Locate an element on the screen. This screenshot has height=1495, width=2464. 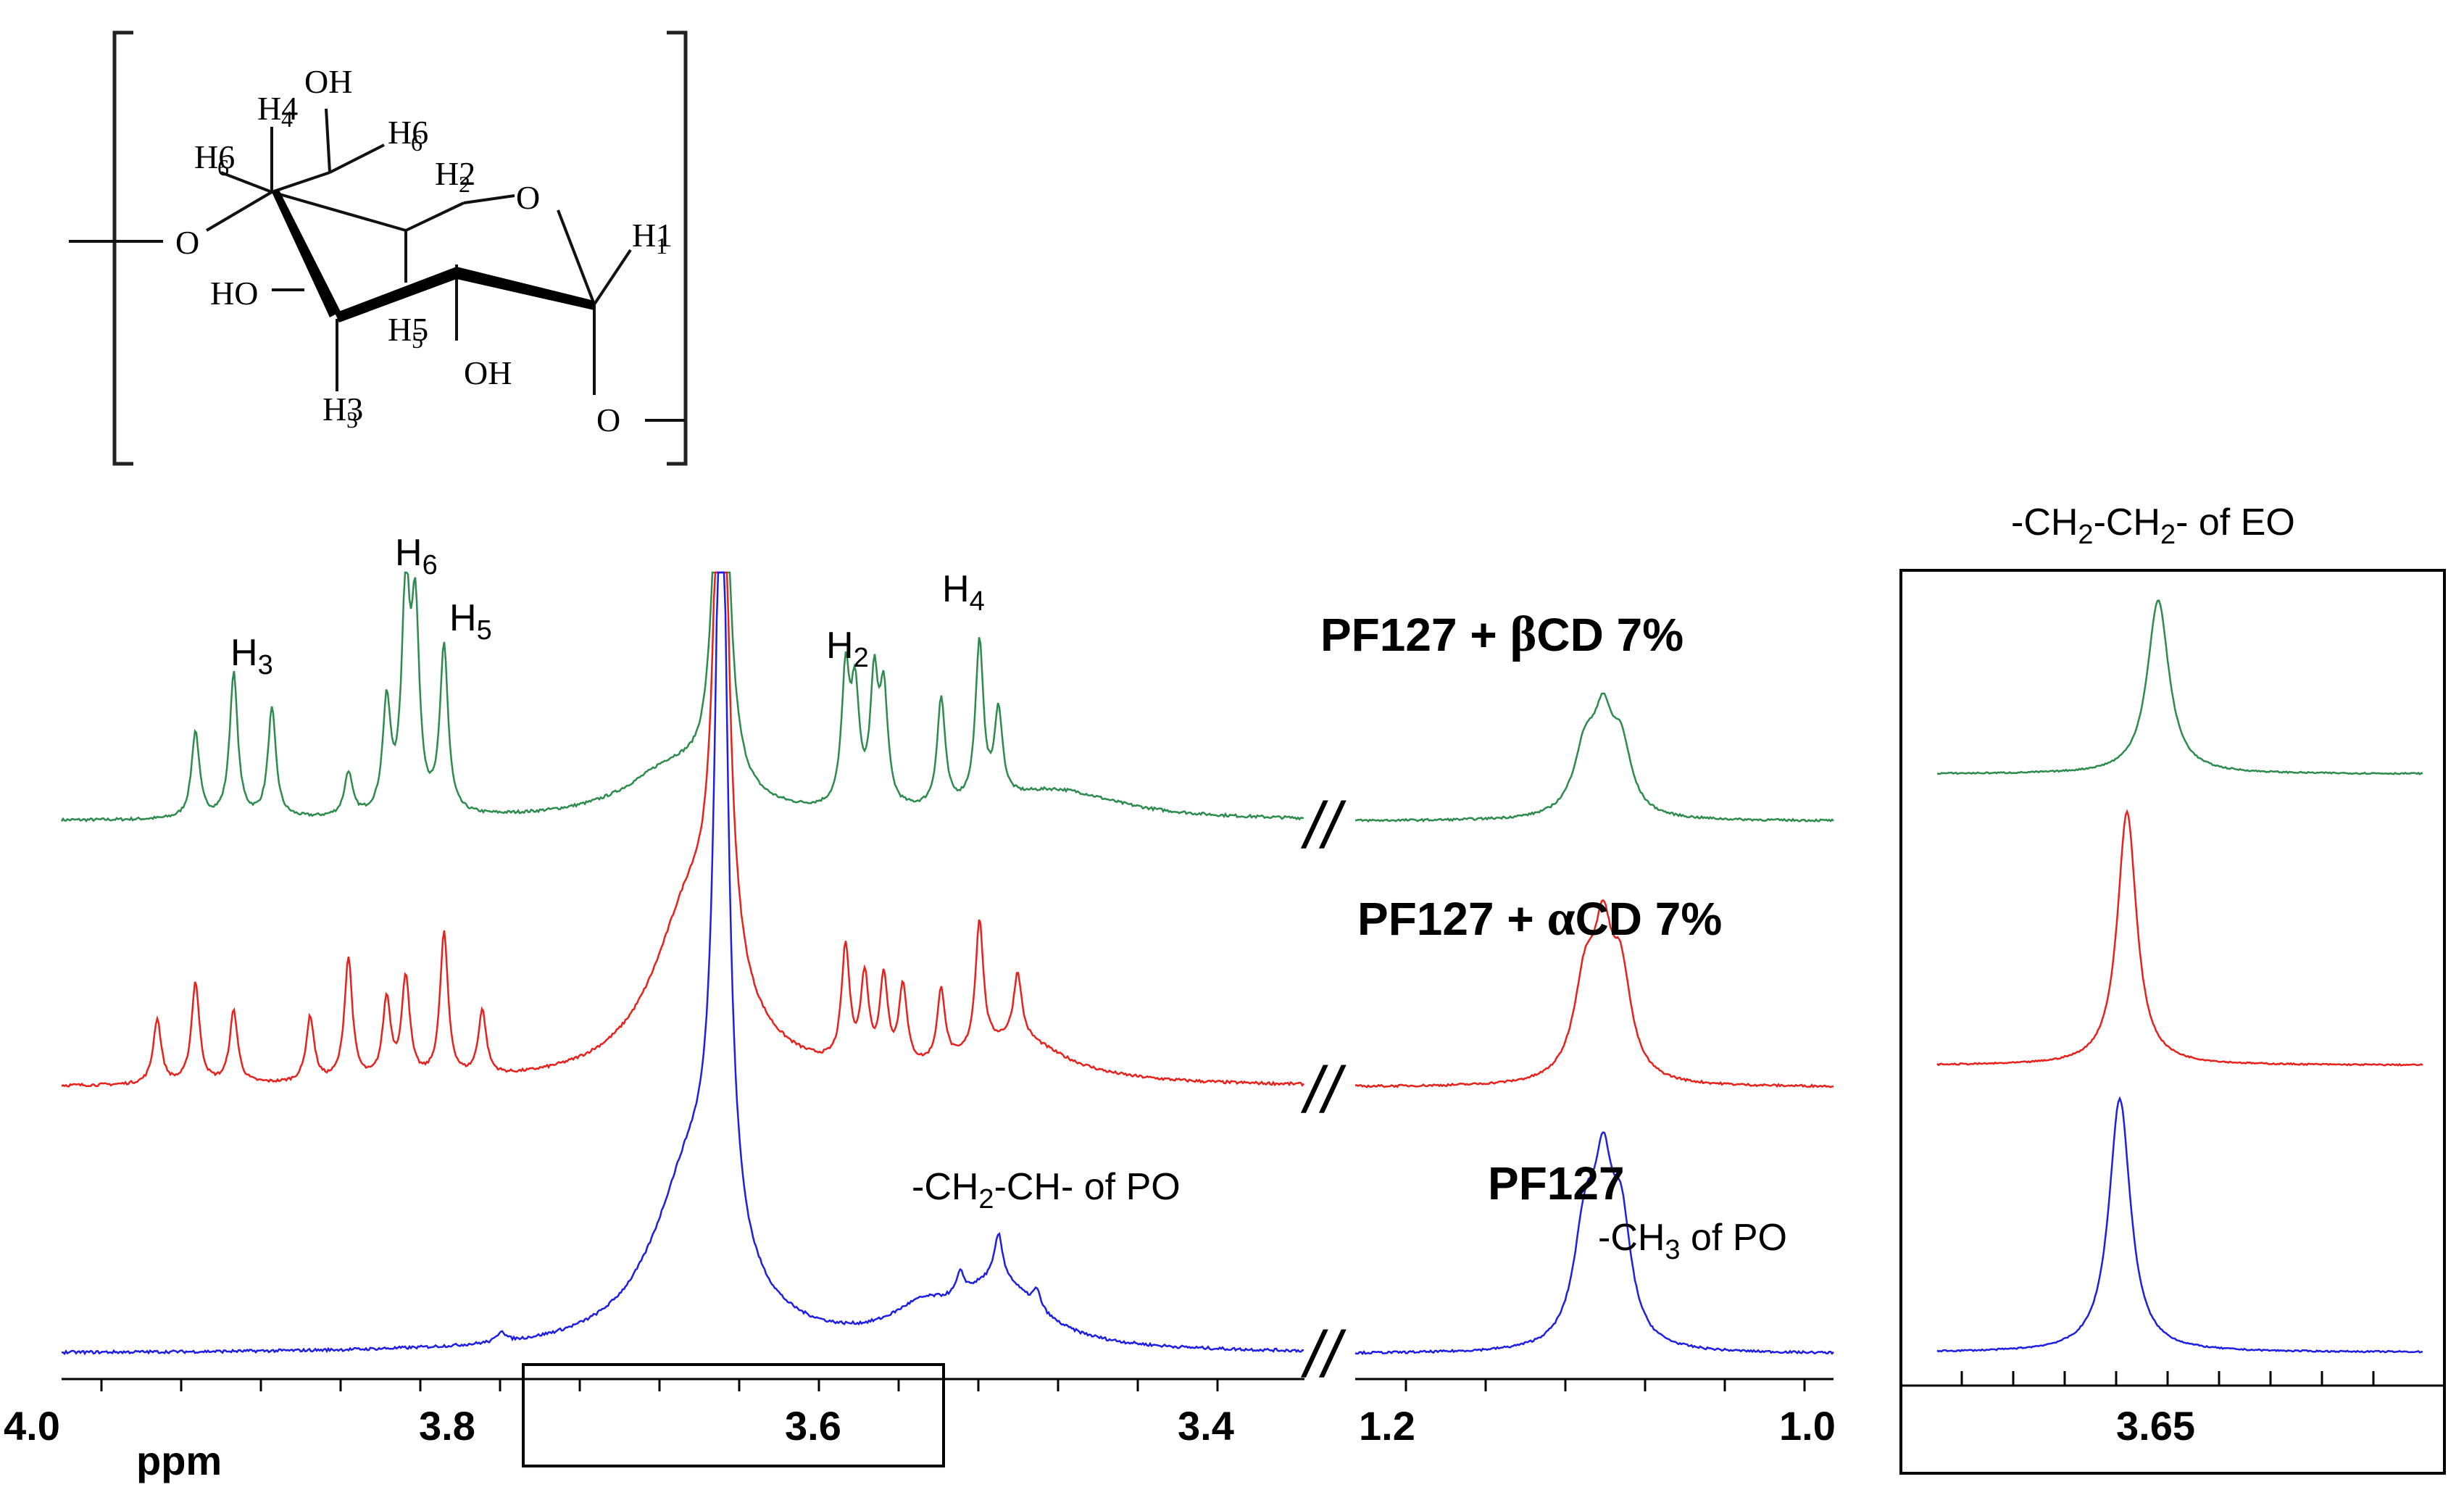
series-label-betacd-greek: β is located at coordinates (1524, 634).